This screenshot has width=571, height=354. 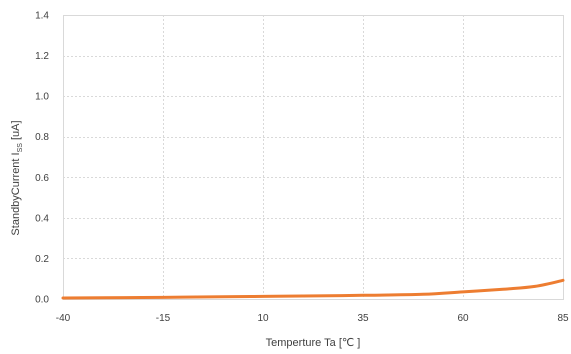 What do you see at coordinates (463, 318) in the screenshot?
I see `x-tick-label: 60` at bounding box center [463, 318].